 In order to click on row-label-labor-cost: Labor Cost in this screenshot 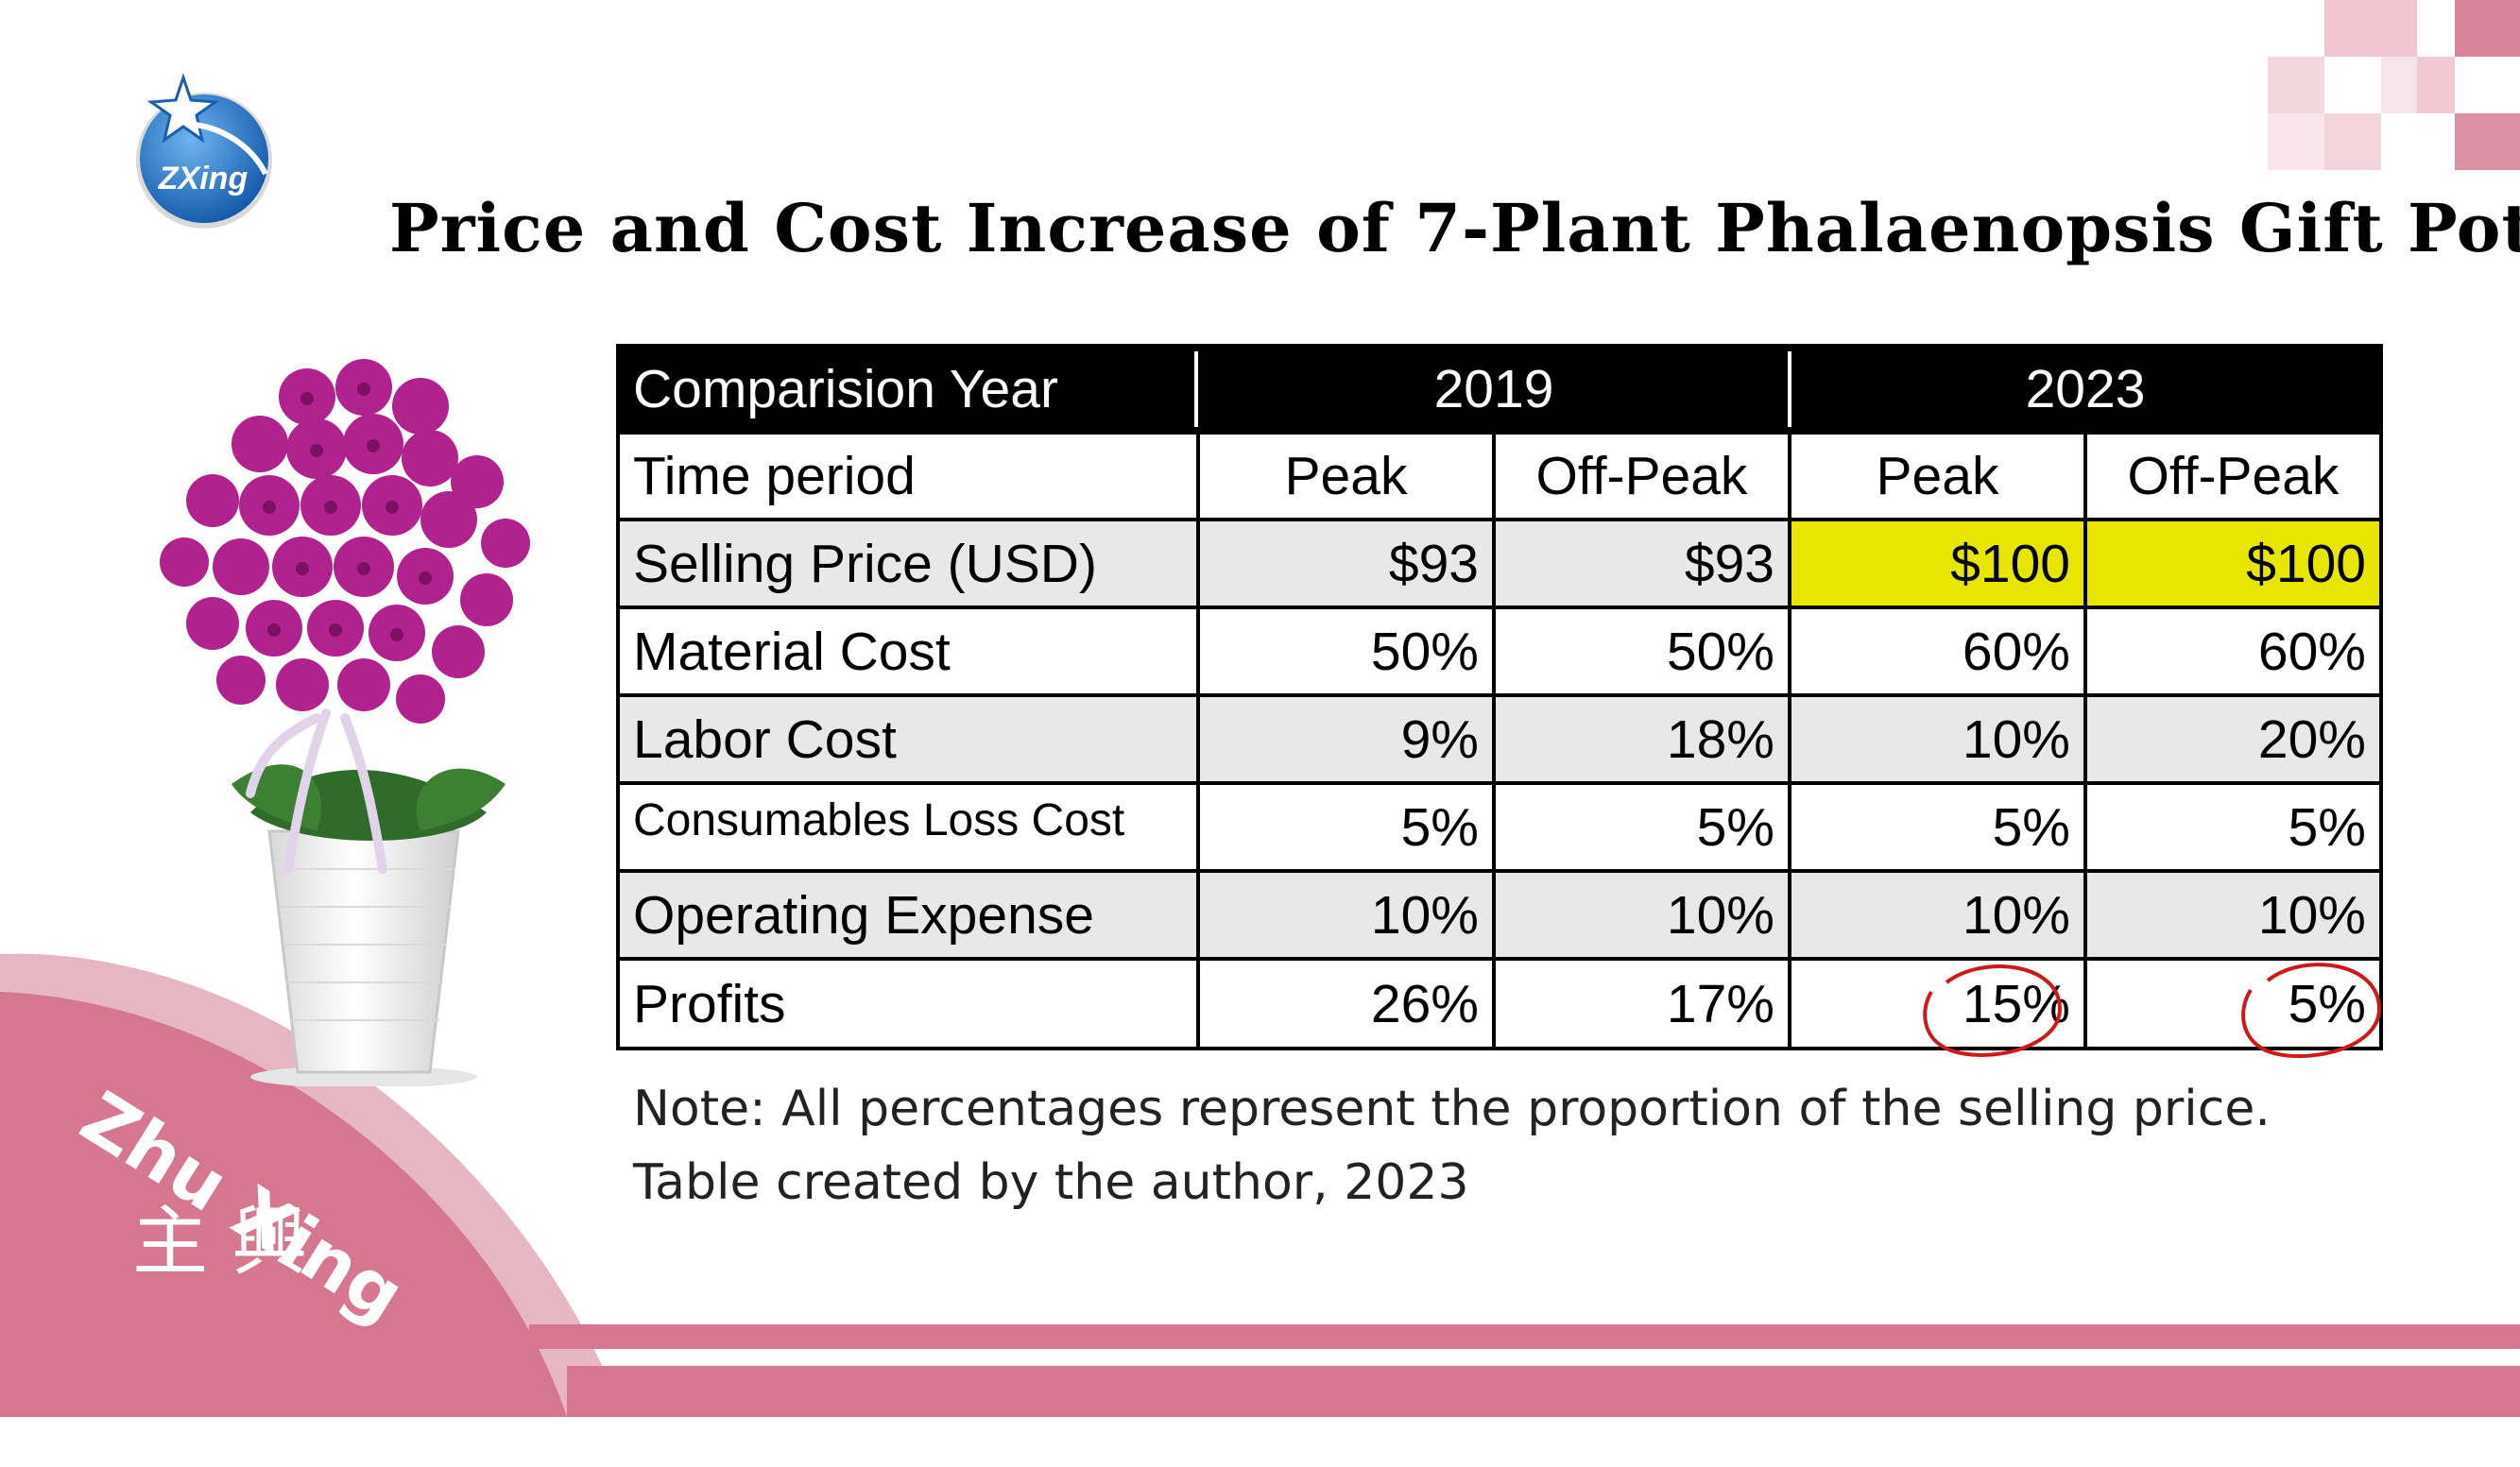, I will do `click(908, 739)`.